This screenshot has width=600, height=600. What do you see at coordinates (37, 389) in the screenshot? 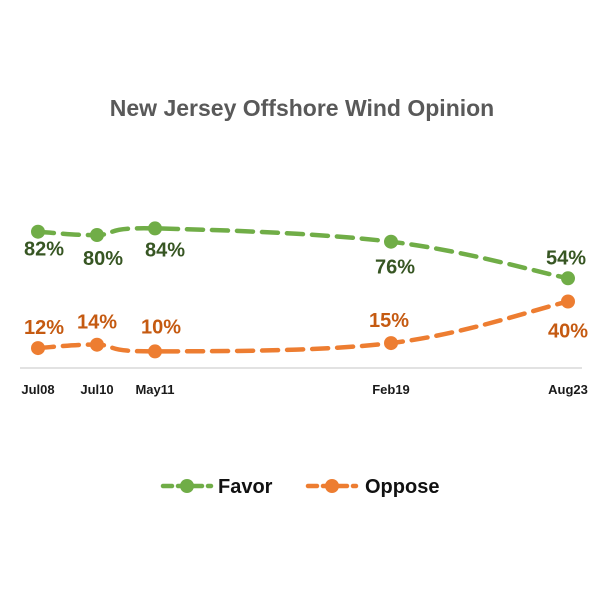
I see `x-tick-label-jul08: Jul08` at bounding box center [37, 389].